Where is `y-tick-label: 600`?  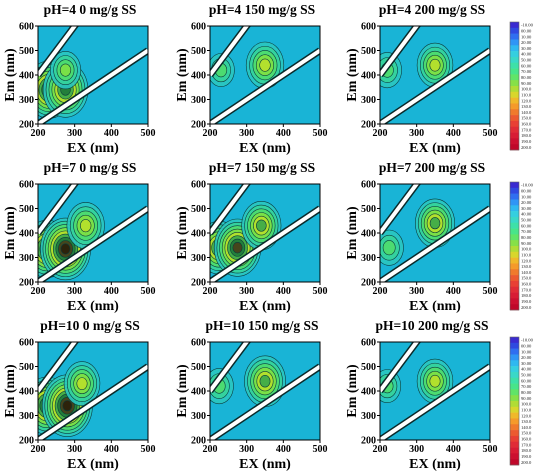
y-tick-label: 600 is located at coordinates (368, 343).